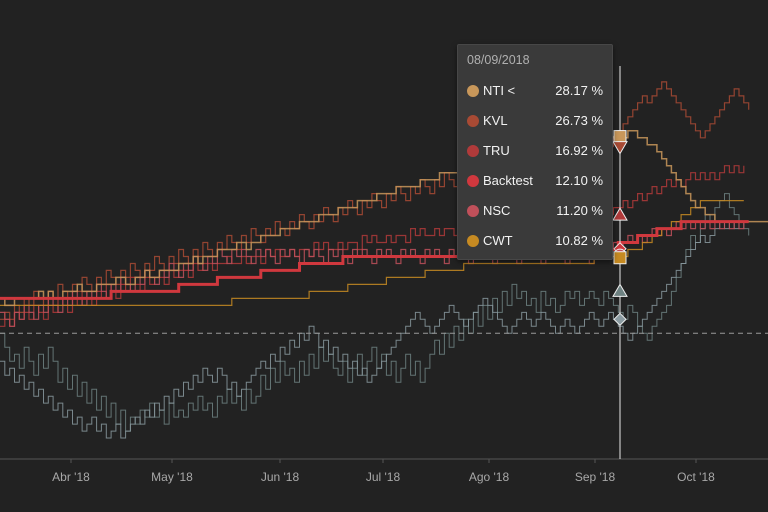  Describe the element at coordinates (620, 137) in the screenshot. I see `hover-marker-nti` at that location.